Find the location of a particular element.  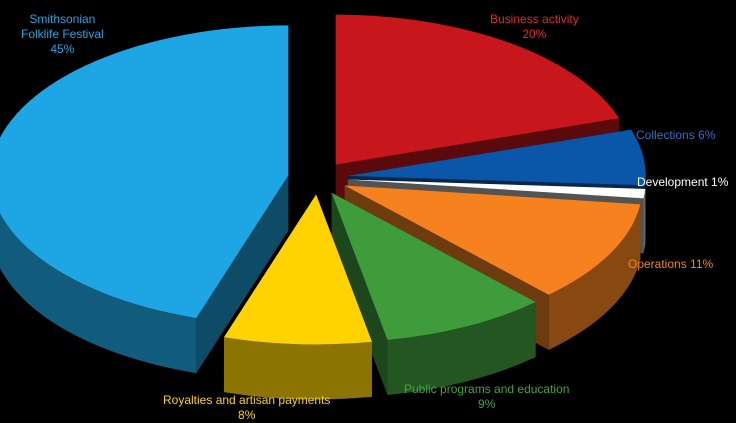

label-development: Development 1% is located at coordinates (682, 182).